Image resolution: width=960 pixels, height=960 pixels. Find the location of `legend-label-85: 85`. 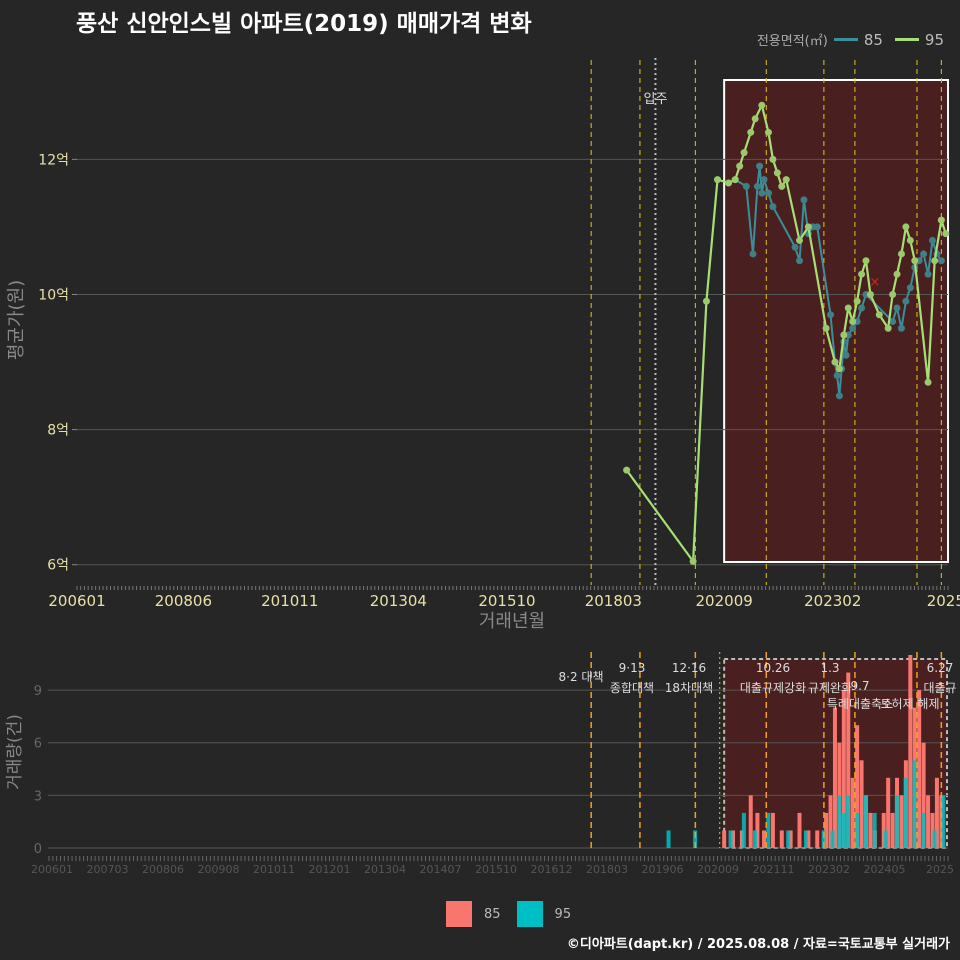

legend-label-85: 85 is located at coordinates (873, 39).